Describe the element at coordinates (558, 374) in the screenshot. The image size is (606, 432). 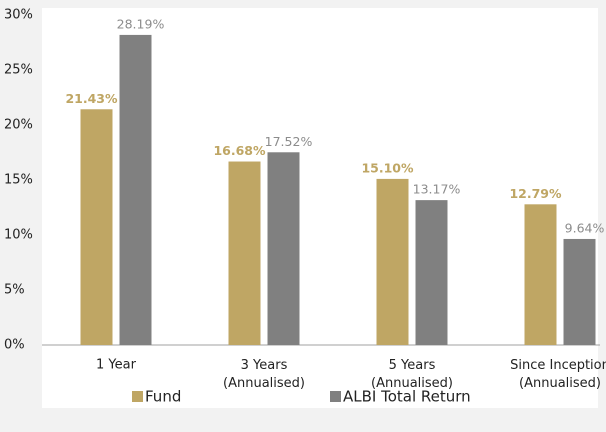
I see `x-tick-label: Since Inception (Annualised)` at that location.